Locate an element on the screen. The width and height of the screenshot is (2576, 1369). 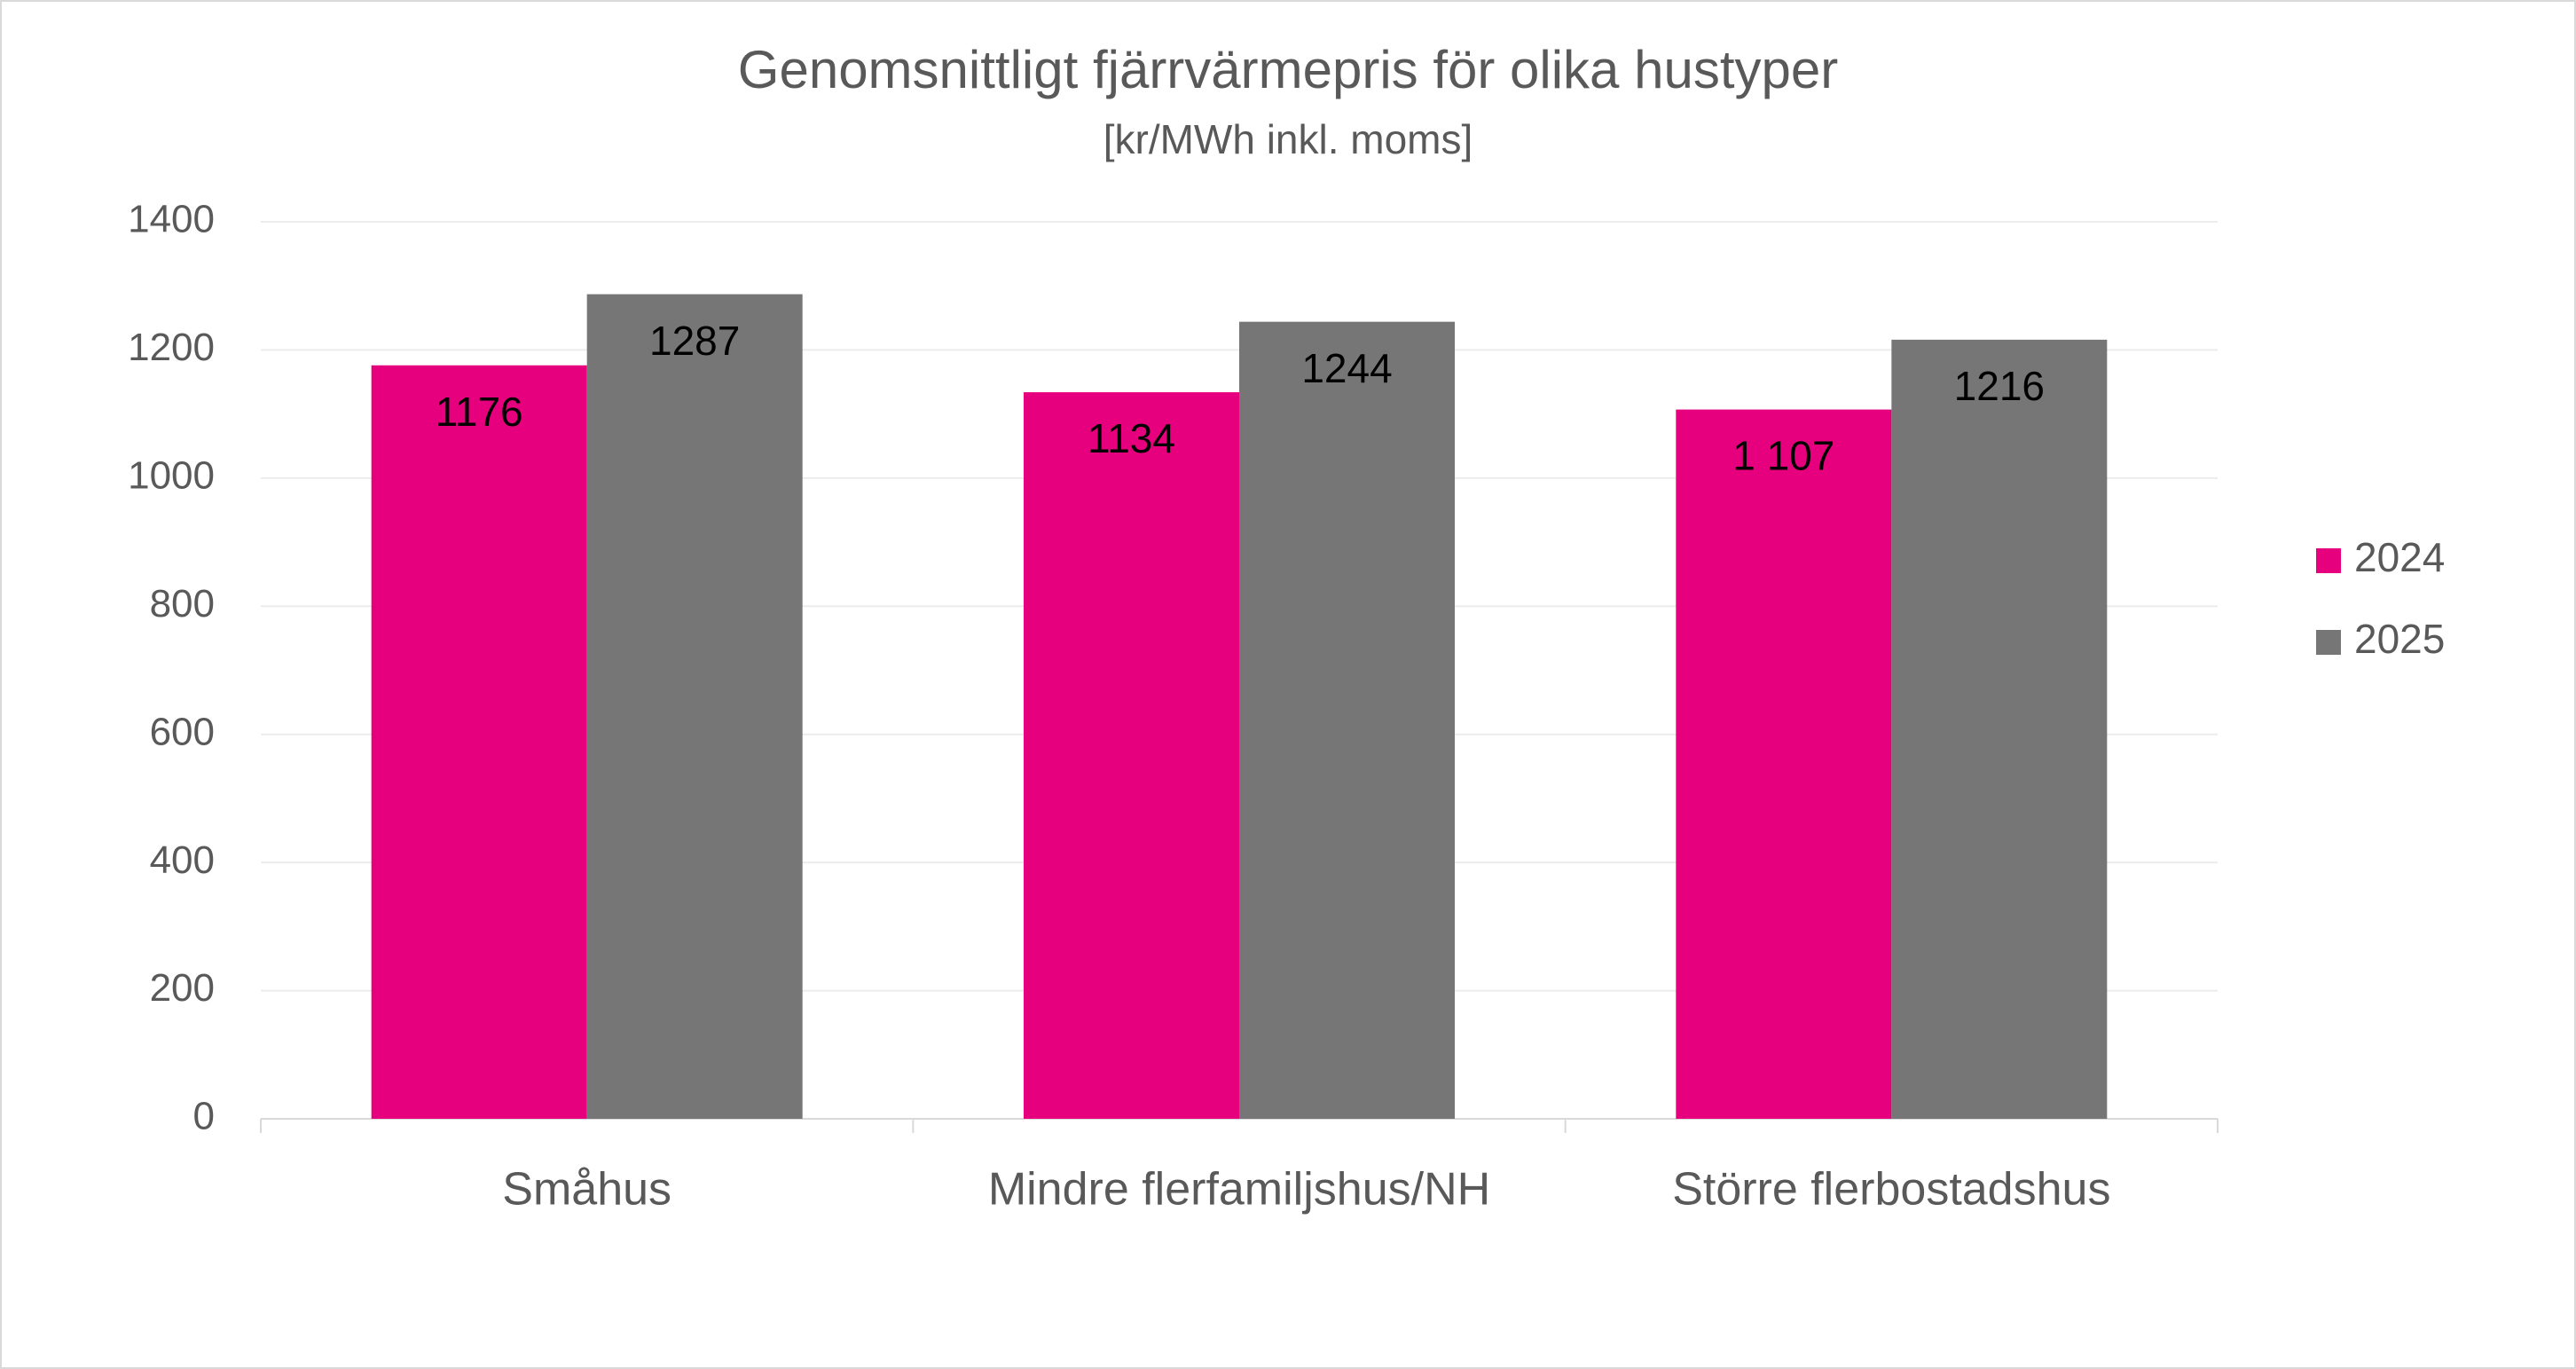
legend-label: 2024 is located at coordinates (2399, 557).